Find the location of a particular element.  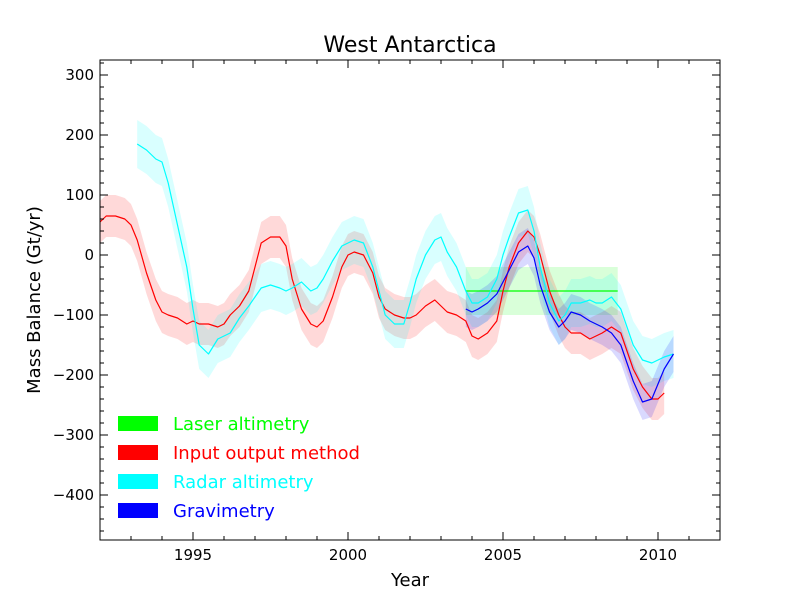

laser-altimetry-legend-label: Laser altimetry is located at coordinates (241, 424).